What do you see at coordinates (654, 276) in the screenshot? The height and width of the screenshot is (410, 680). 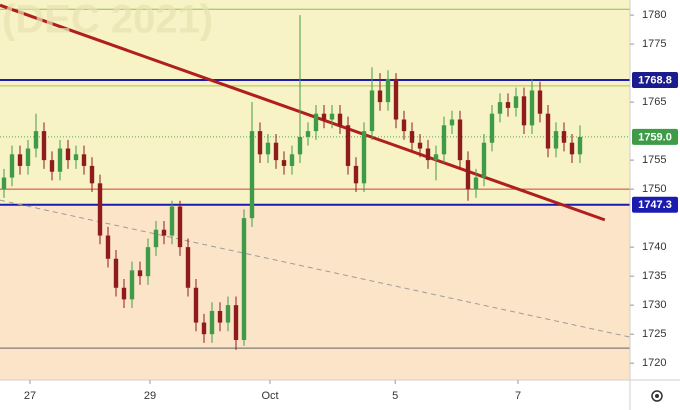 I see `y-tick-label: 1735` at bounding box center [654, 276].